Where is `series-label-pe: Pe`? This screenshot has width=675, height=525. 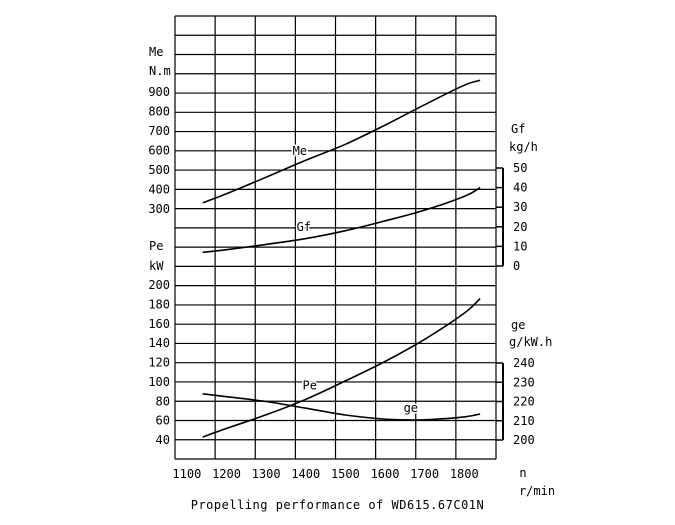 series-label-pe: Pe is located at coordinates (310, 385).